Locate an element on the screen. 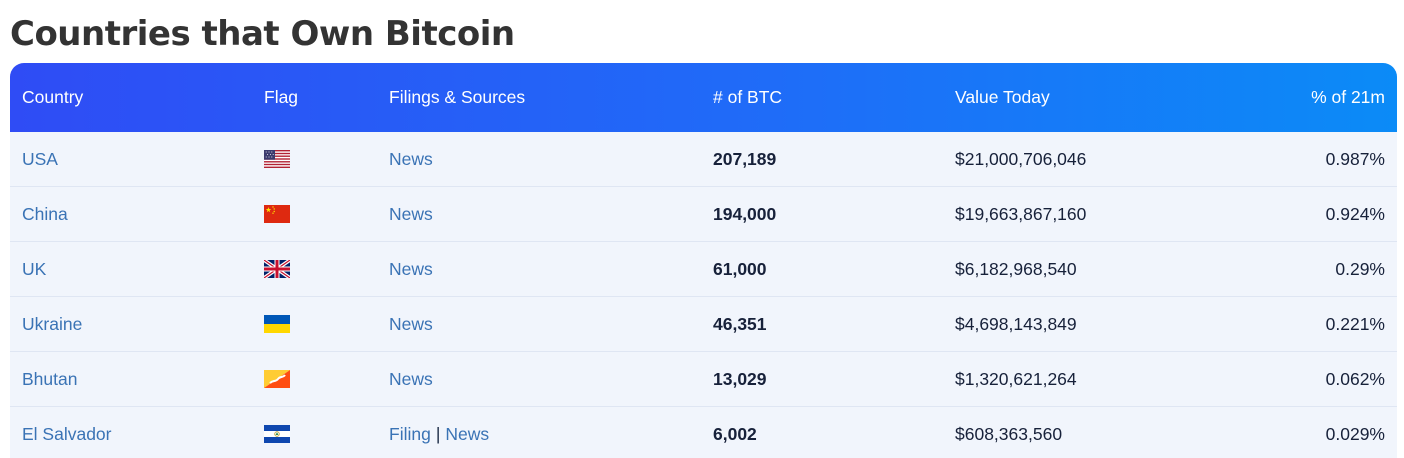 This screenshot has height=458, width=1404. btc-amount: 13,029 is located at coordinates (740, 378).